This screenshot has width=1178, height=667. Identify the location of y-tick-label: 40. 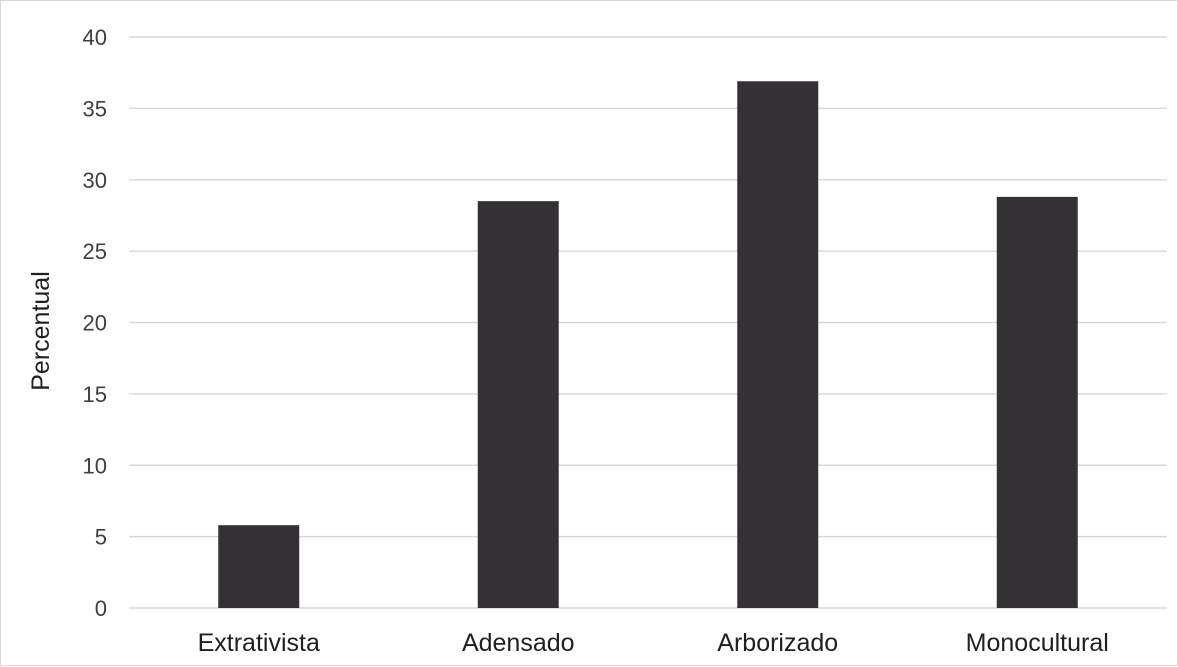
(95, 37).